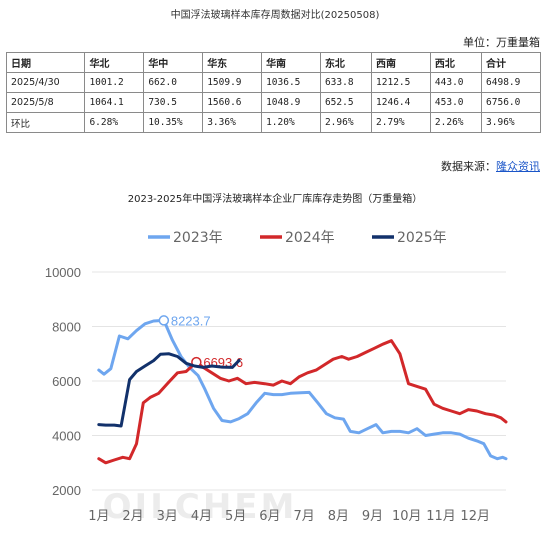 This screenshot has width=550, height=533. I want to click on y-tick-label: 8000, so click(66, 327).